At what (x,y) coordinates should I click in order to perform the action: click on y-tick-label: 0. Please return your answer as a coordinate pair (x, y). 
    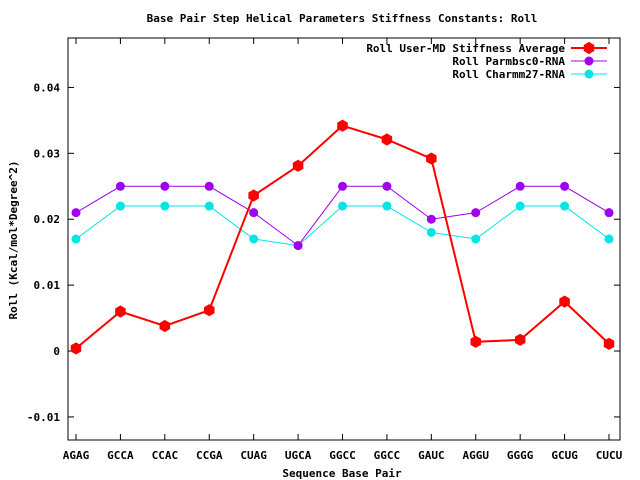
    Looking at the image, I should click on (56, 351).